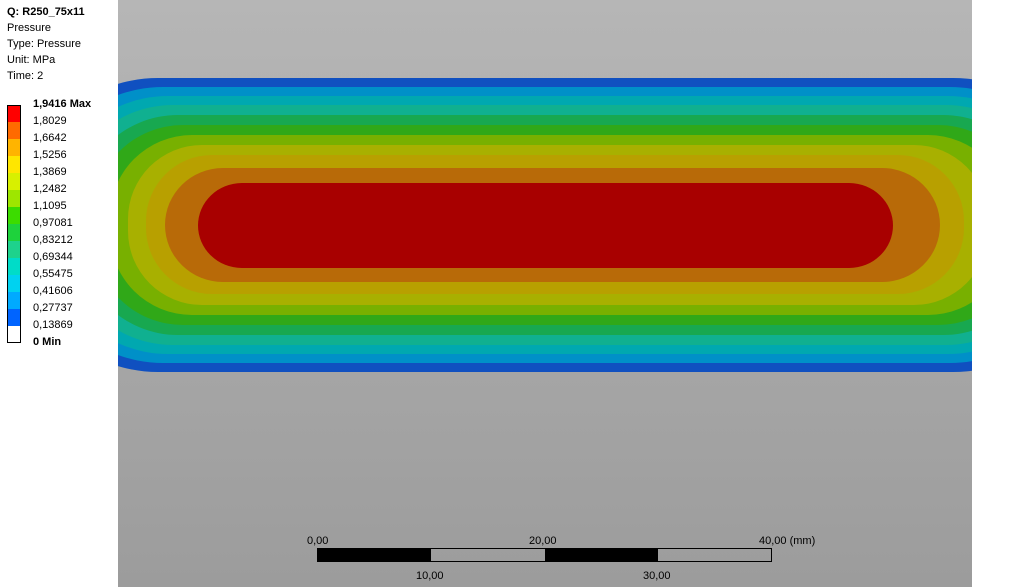  I want to click on legend-entry: 0,97081, so click(40, 229).